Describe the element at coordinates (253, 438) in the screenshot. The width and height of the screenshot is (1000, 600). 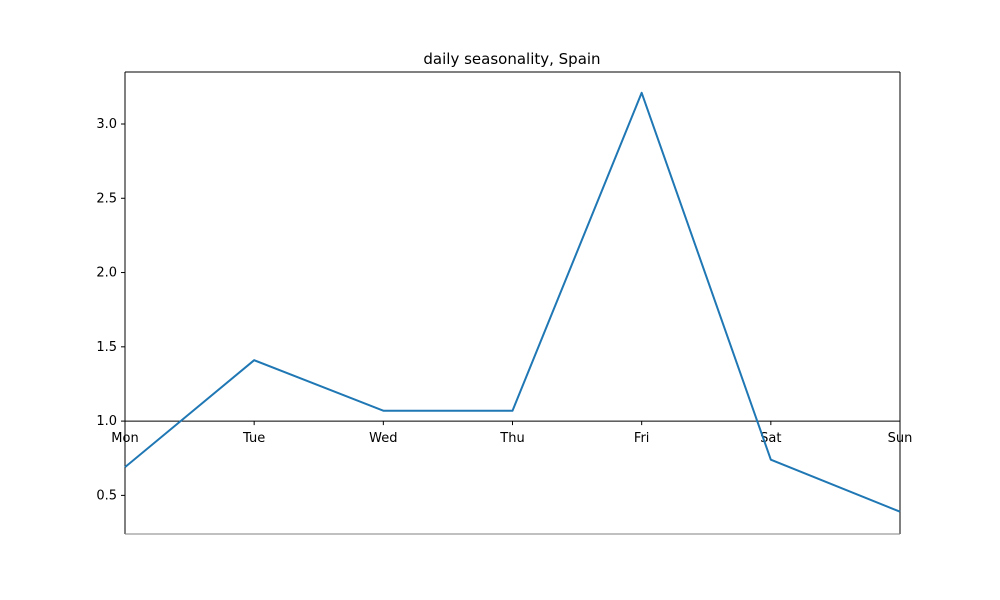
I see `x-tick-label: Tue` at that location.